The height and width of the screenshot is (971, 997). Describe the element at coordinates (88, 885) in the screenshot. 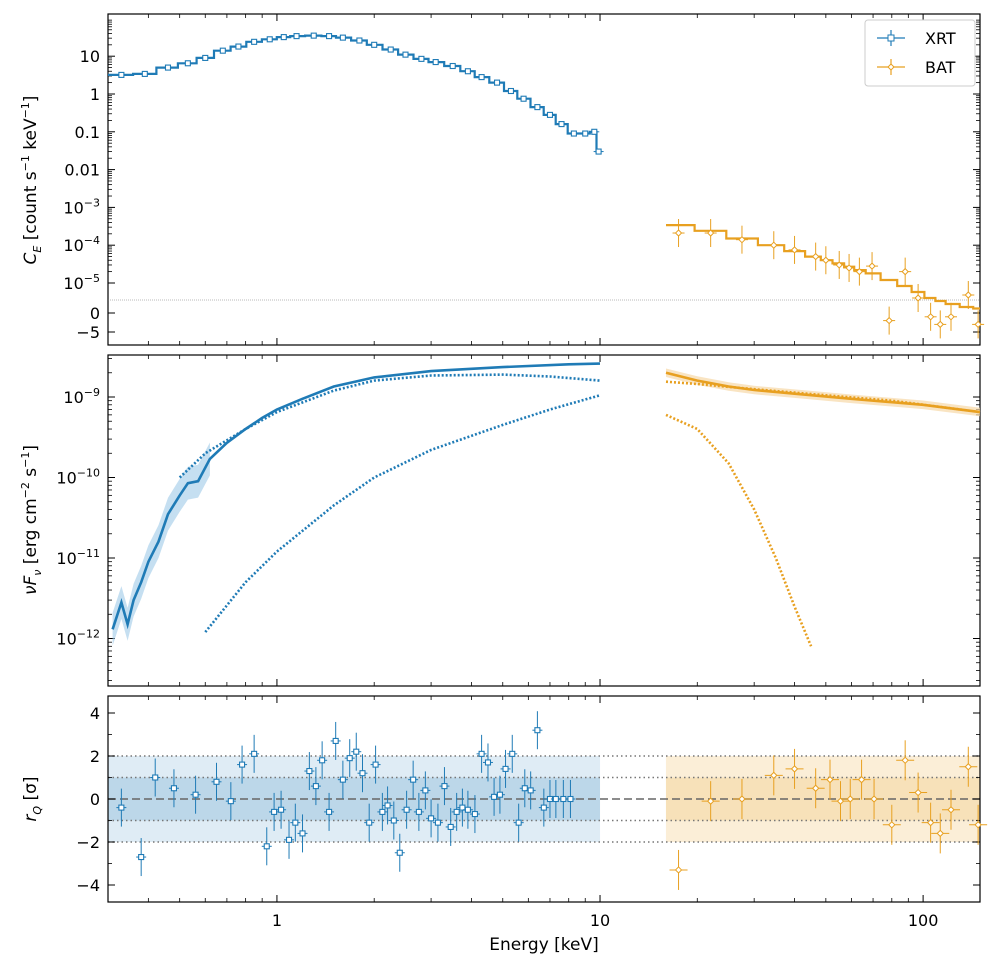

I see `y-tick-label: −4` at that location.